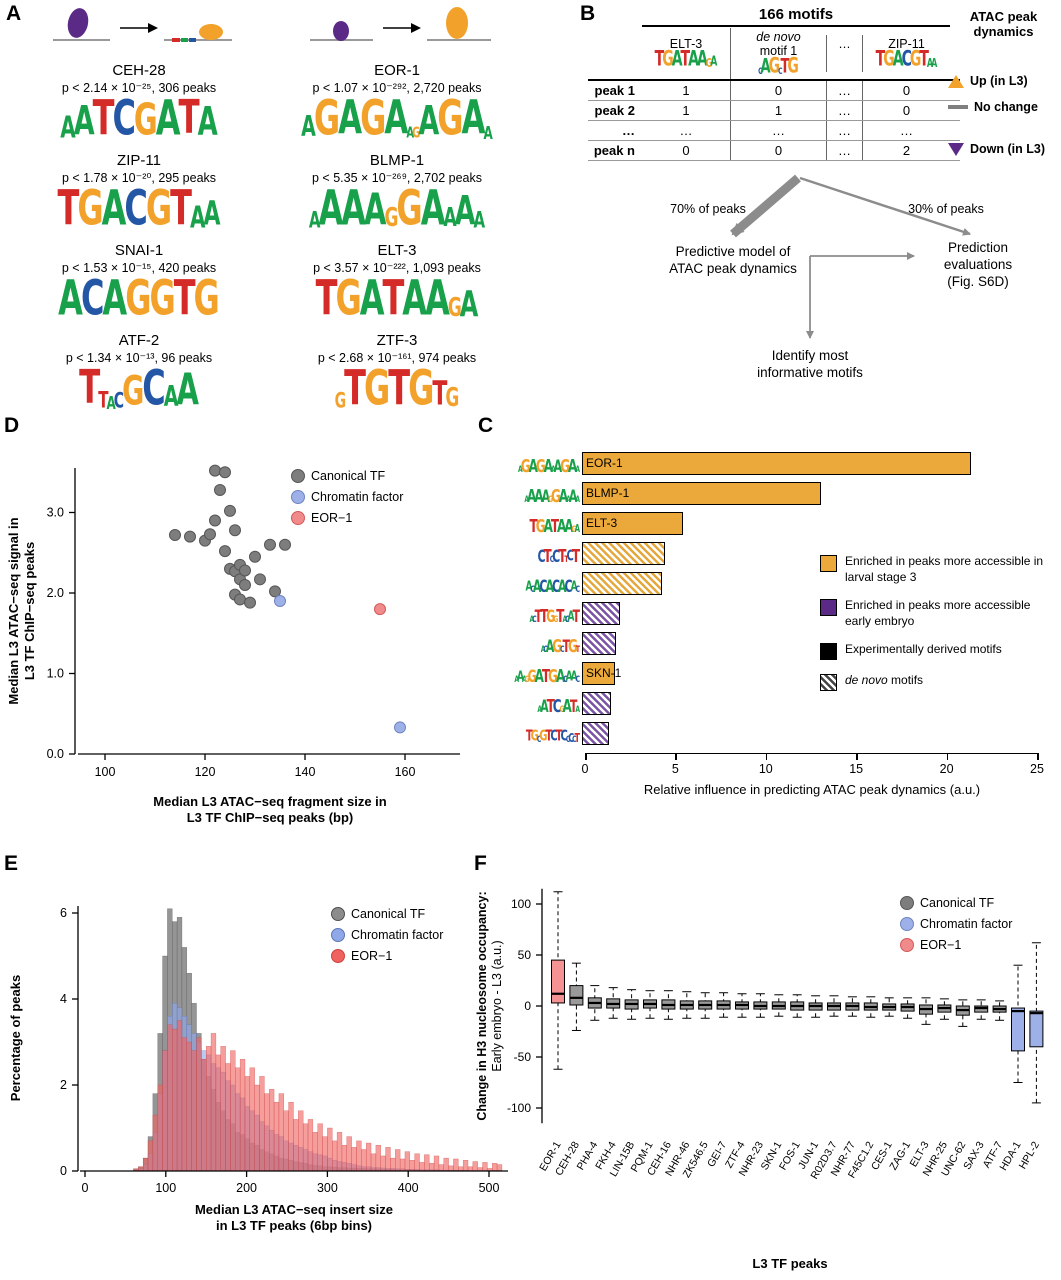 This screenshot has width=1061, height=1280. I want to click on x-tick-label: 20, so click(946, 769).